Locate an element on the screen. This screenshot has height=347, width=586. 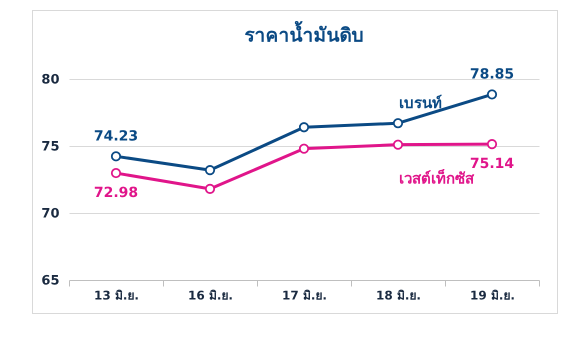
y-tick-label: 80 is located at coordinates (50, 80).